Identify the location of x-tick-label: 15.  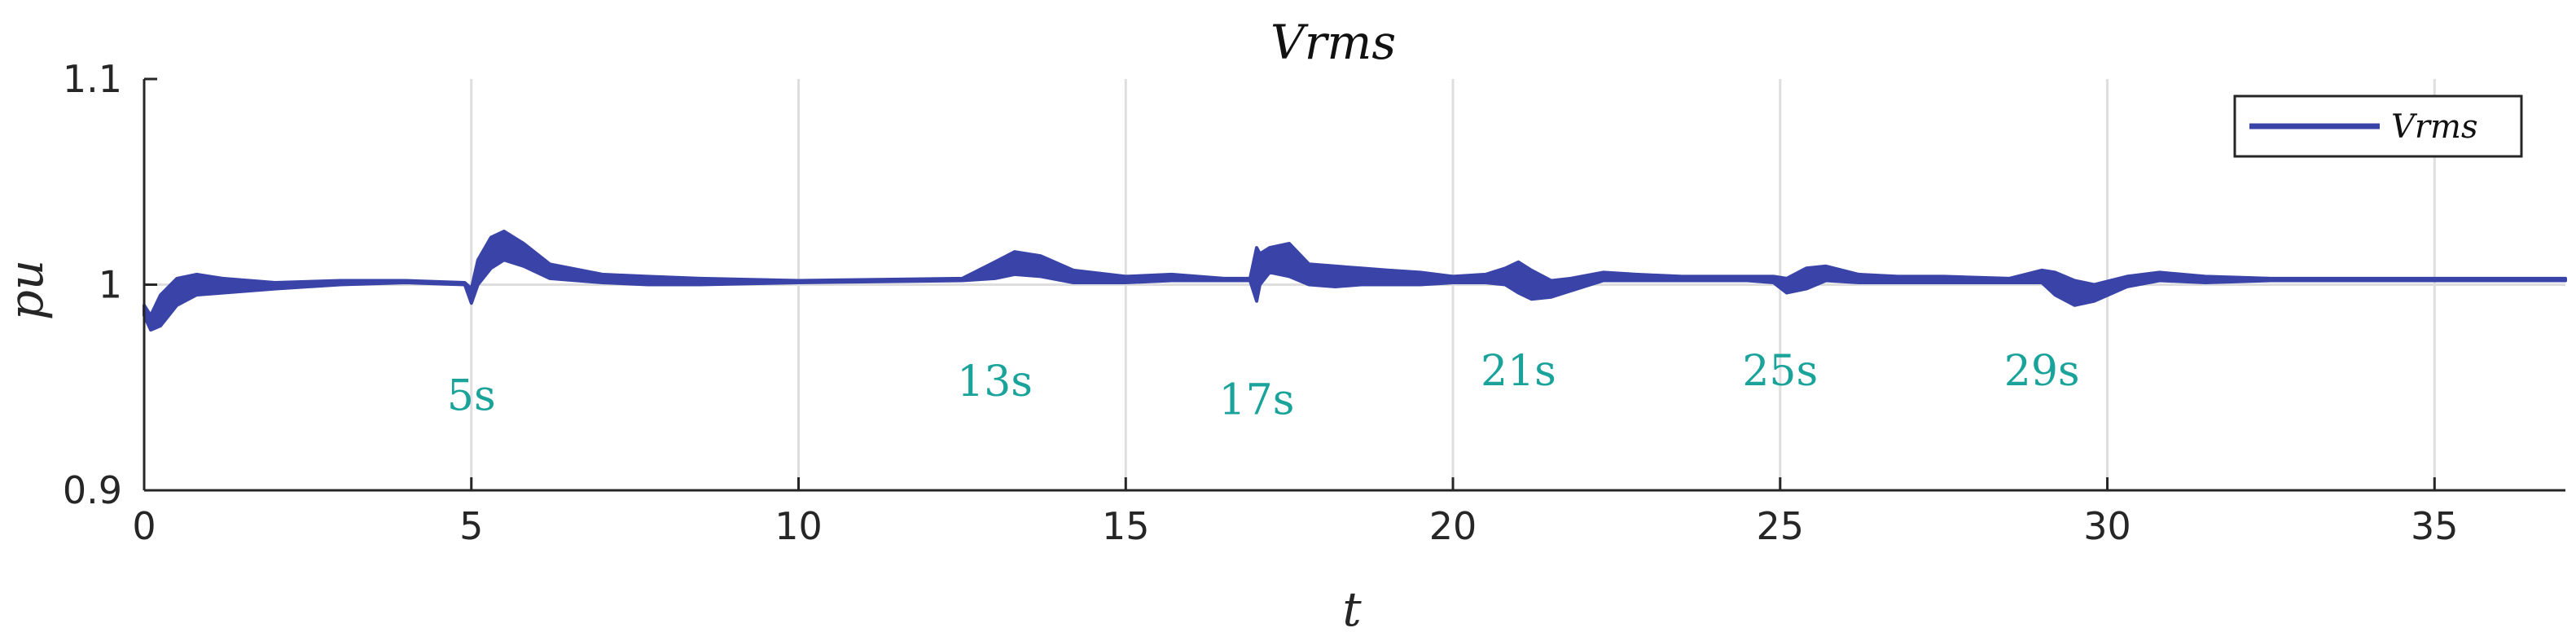
(1126, 526).